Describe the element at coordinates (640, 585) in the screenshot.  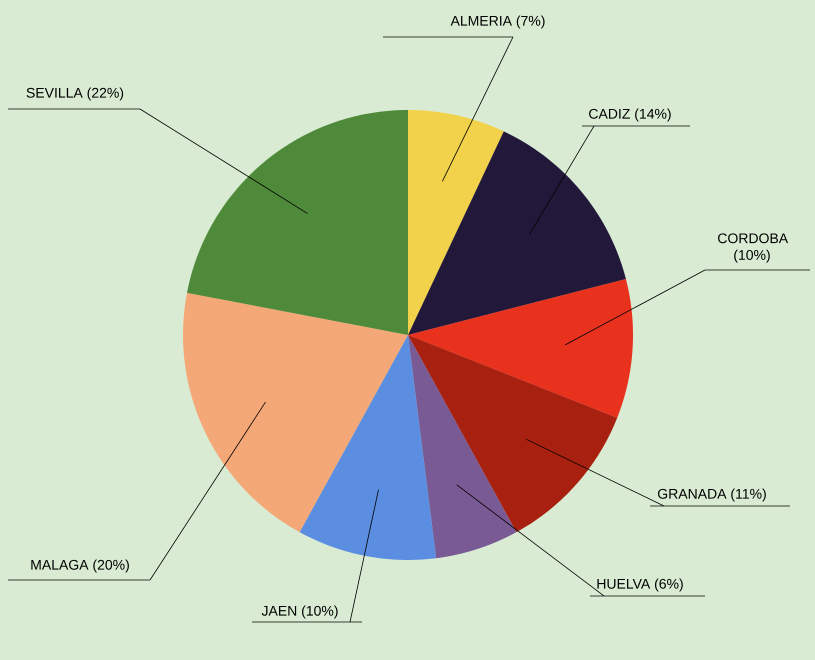
I see `slice-label: HUELVA (6%)` at that location.